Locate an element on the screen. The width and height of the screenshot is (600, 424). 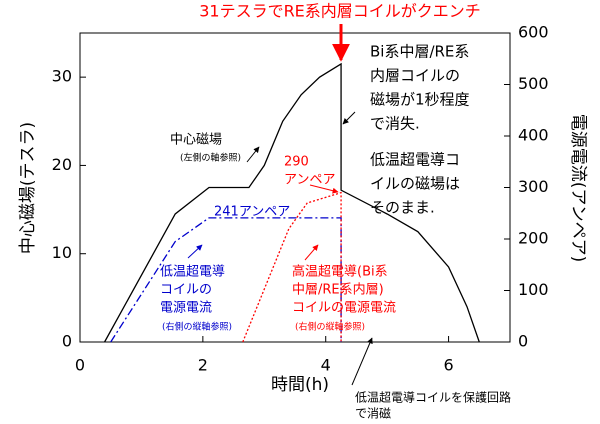
annotation: 内層コイルの is located at coordinates (415, 76).